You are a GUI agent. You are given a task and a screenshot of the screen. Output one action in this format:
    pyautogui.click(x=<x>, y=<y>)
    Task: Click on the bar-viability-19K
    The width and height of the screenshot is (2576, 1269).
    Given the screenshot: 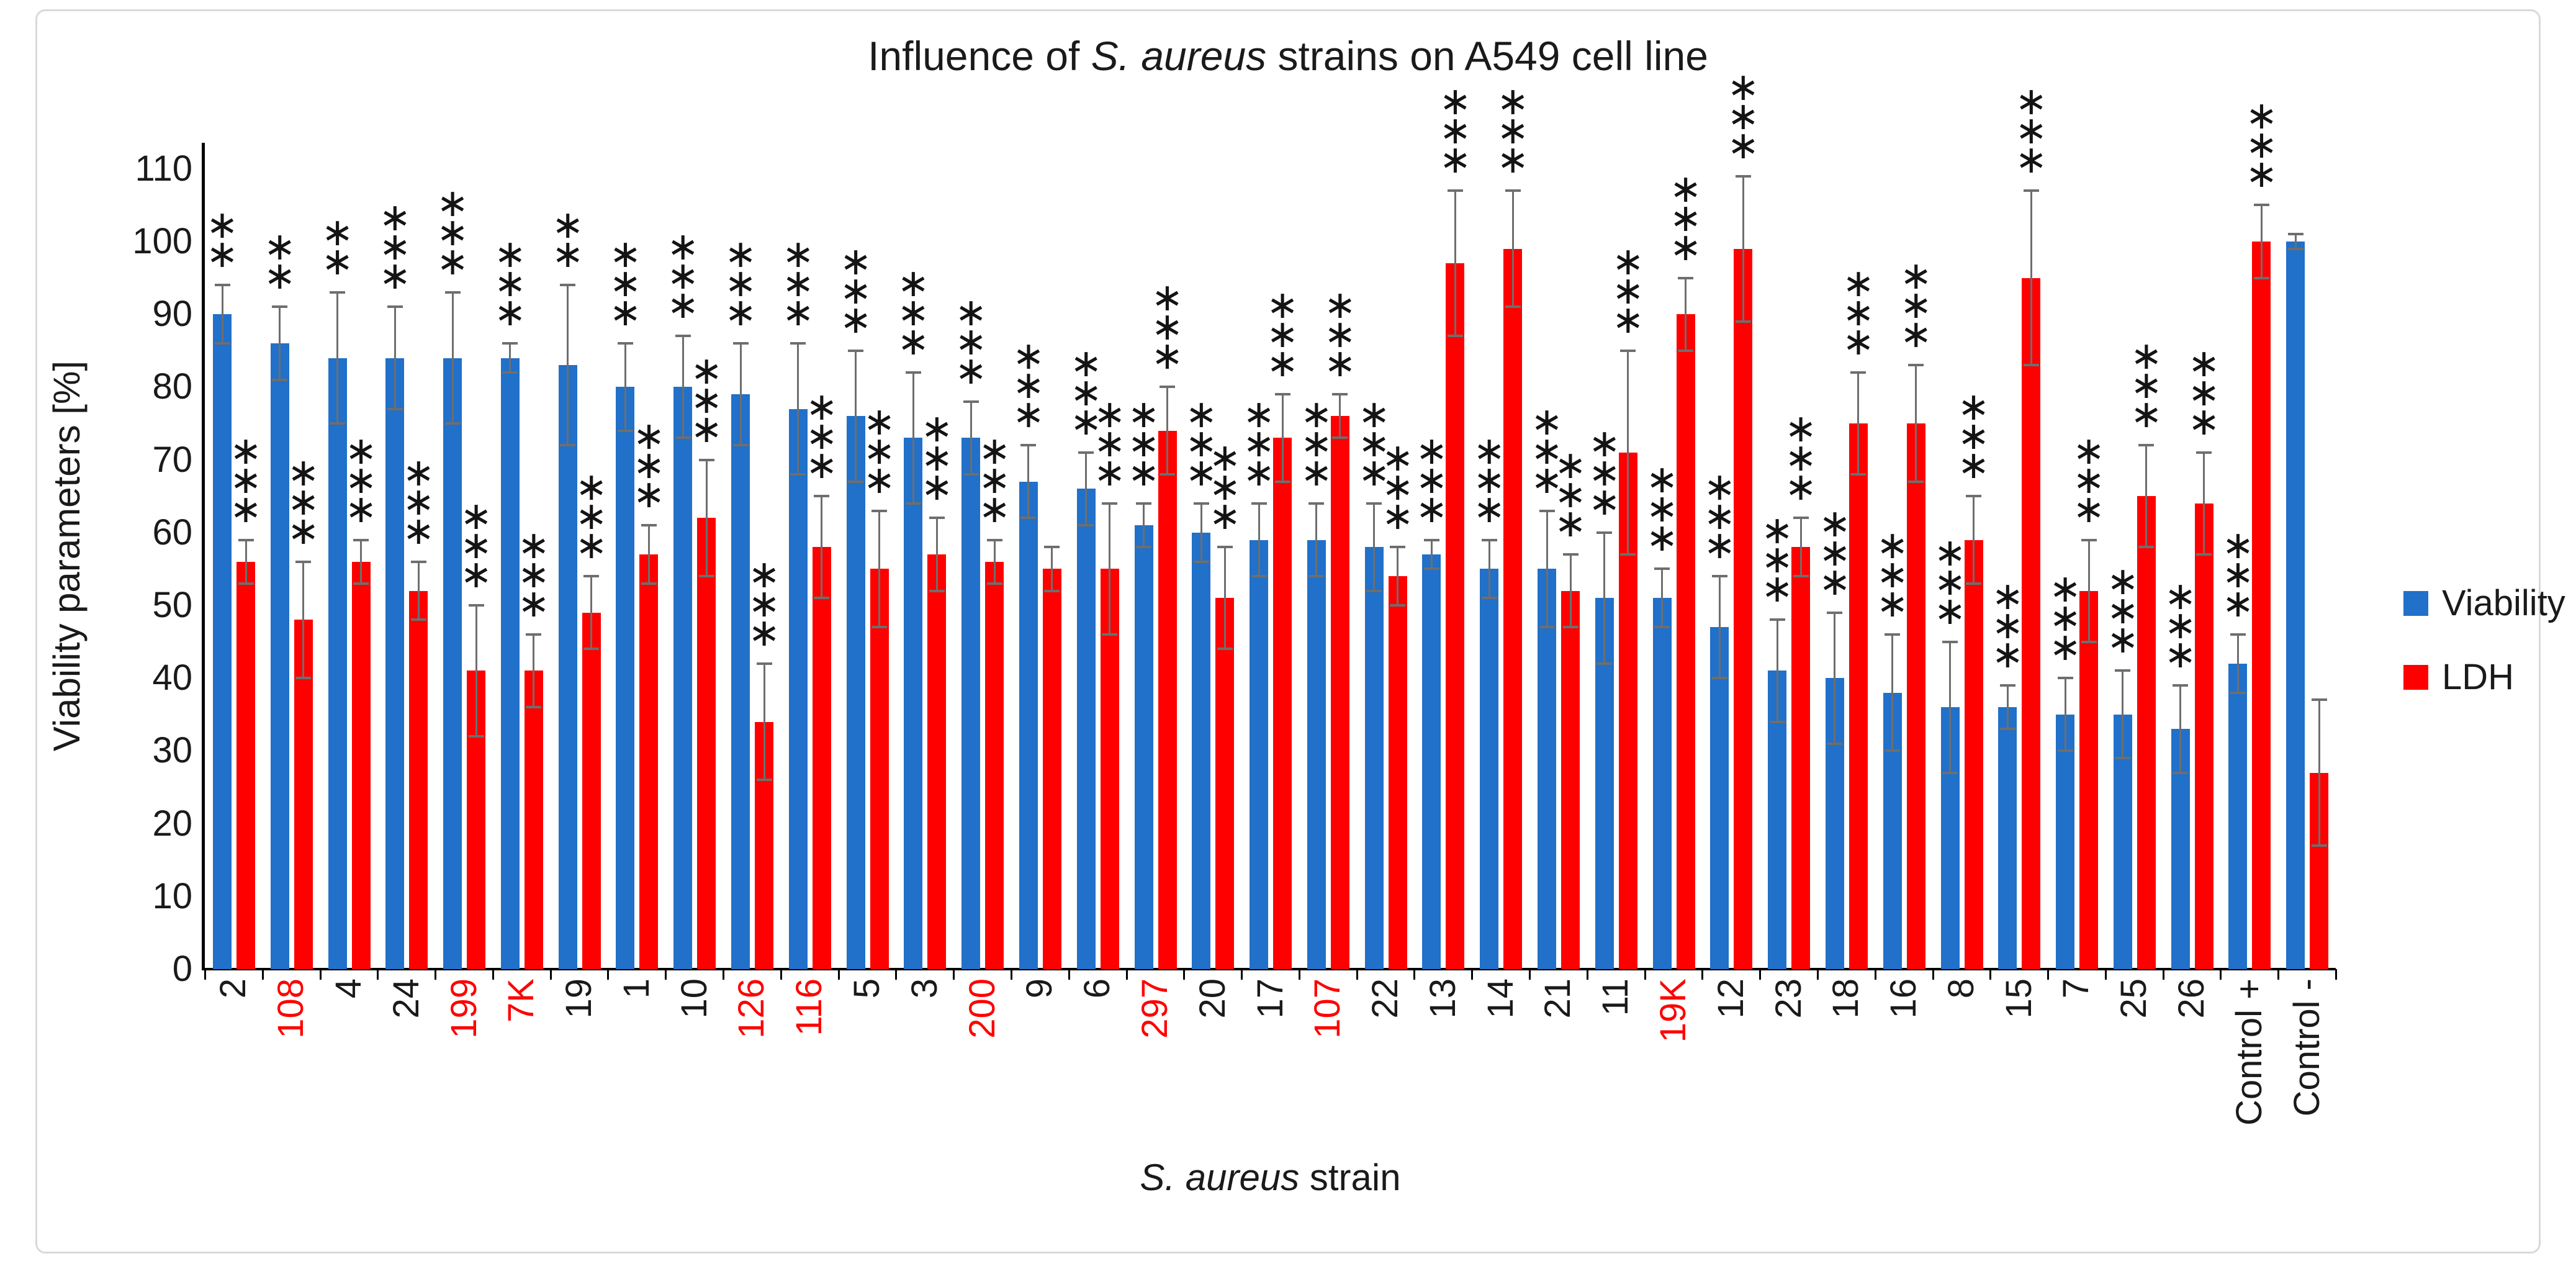 What is the action you would take?
    pyautogui.click(x=1662, y=783)
    